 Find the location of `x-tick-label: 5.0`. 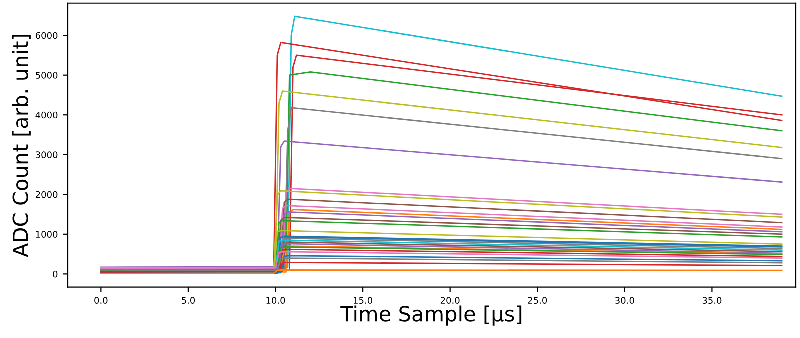

x-tick-label: 5.0 is located at coordinates (189, 300).